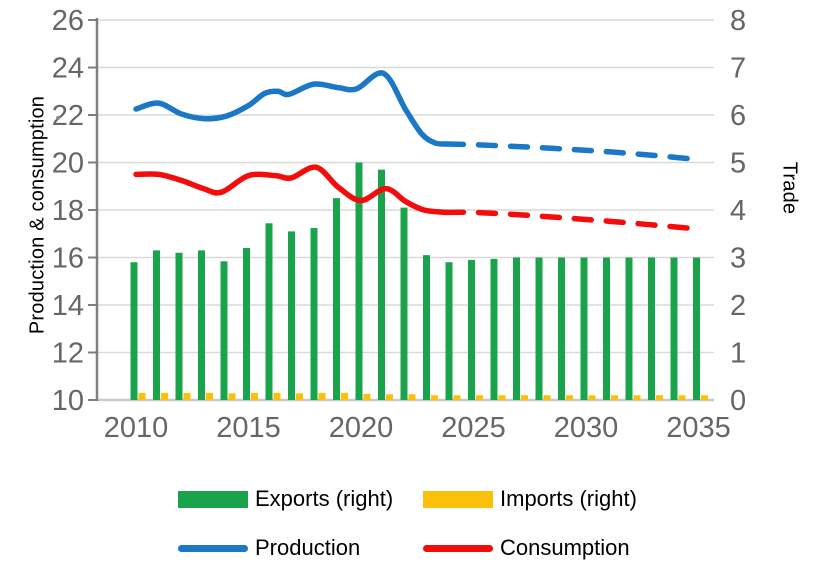  Describe the element at coordinates (572, 152) in the screenshot. I see `production-line-dashed-forecast` at that location.